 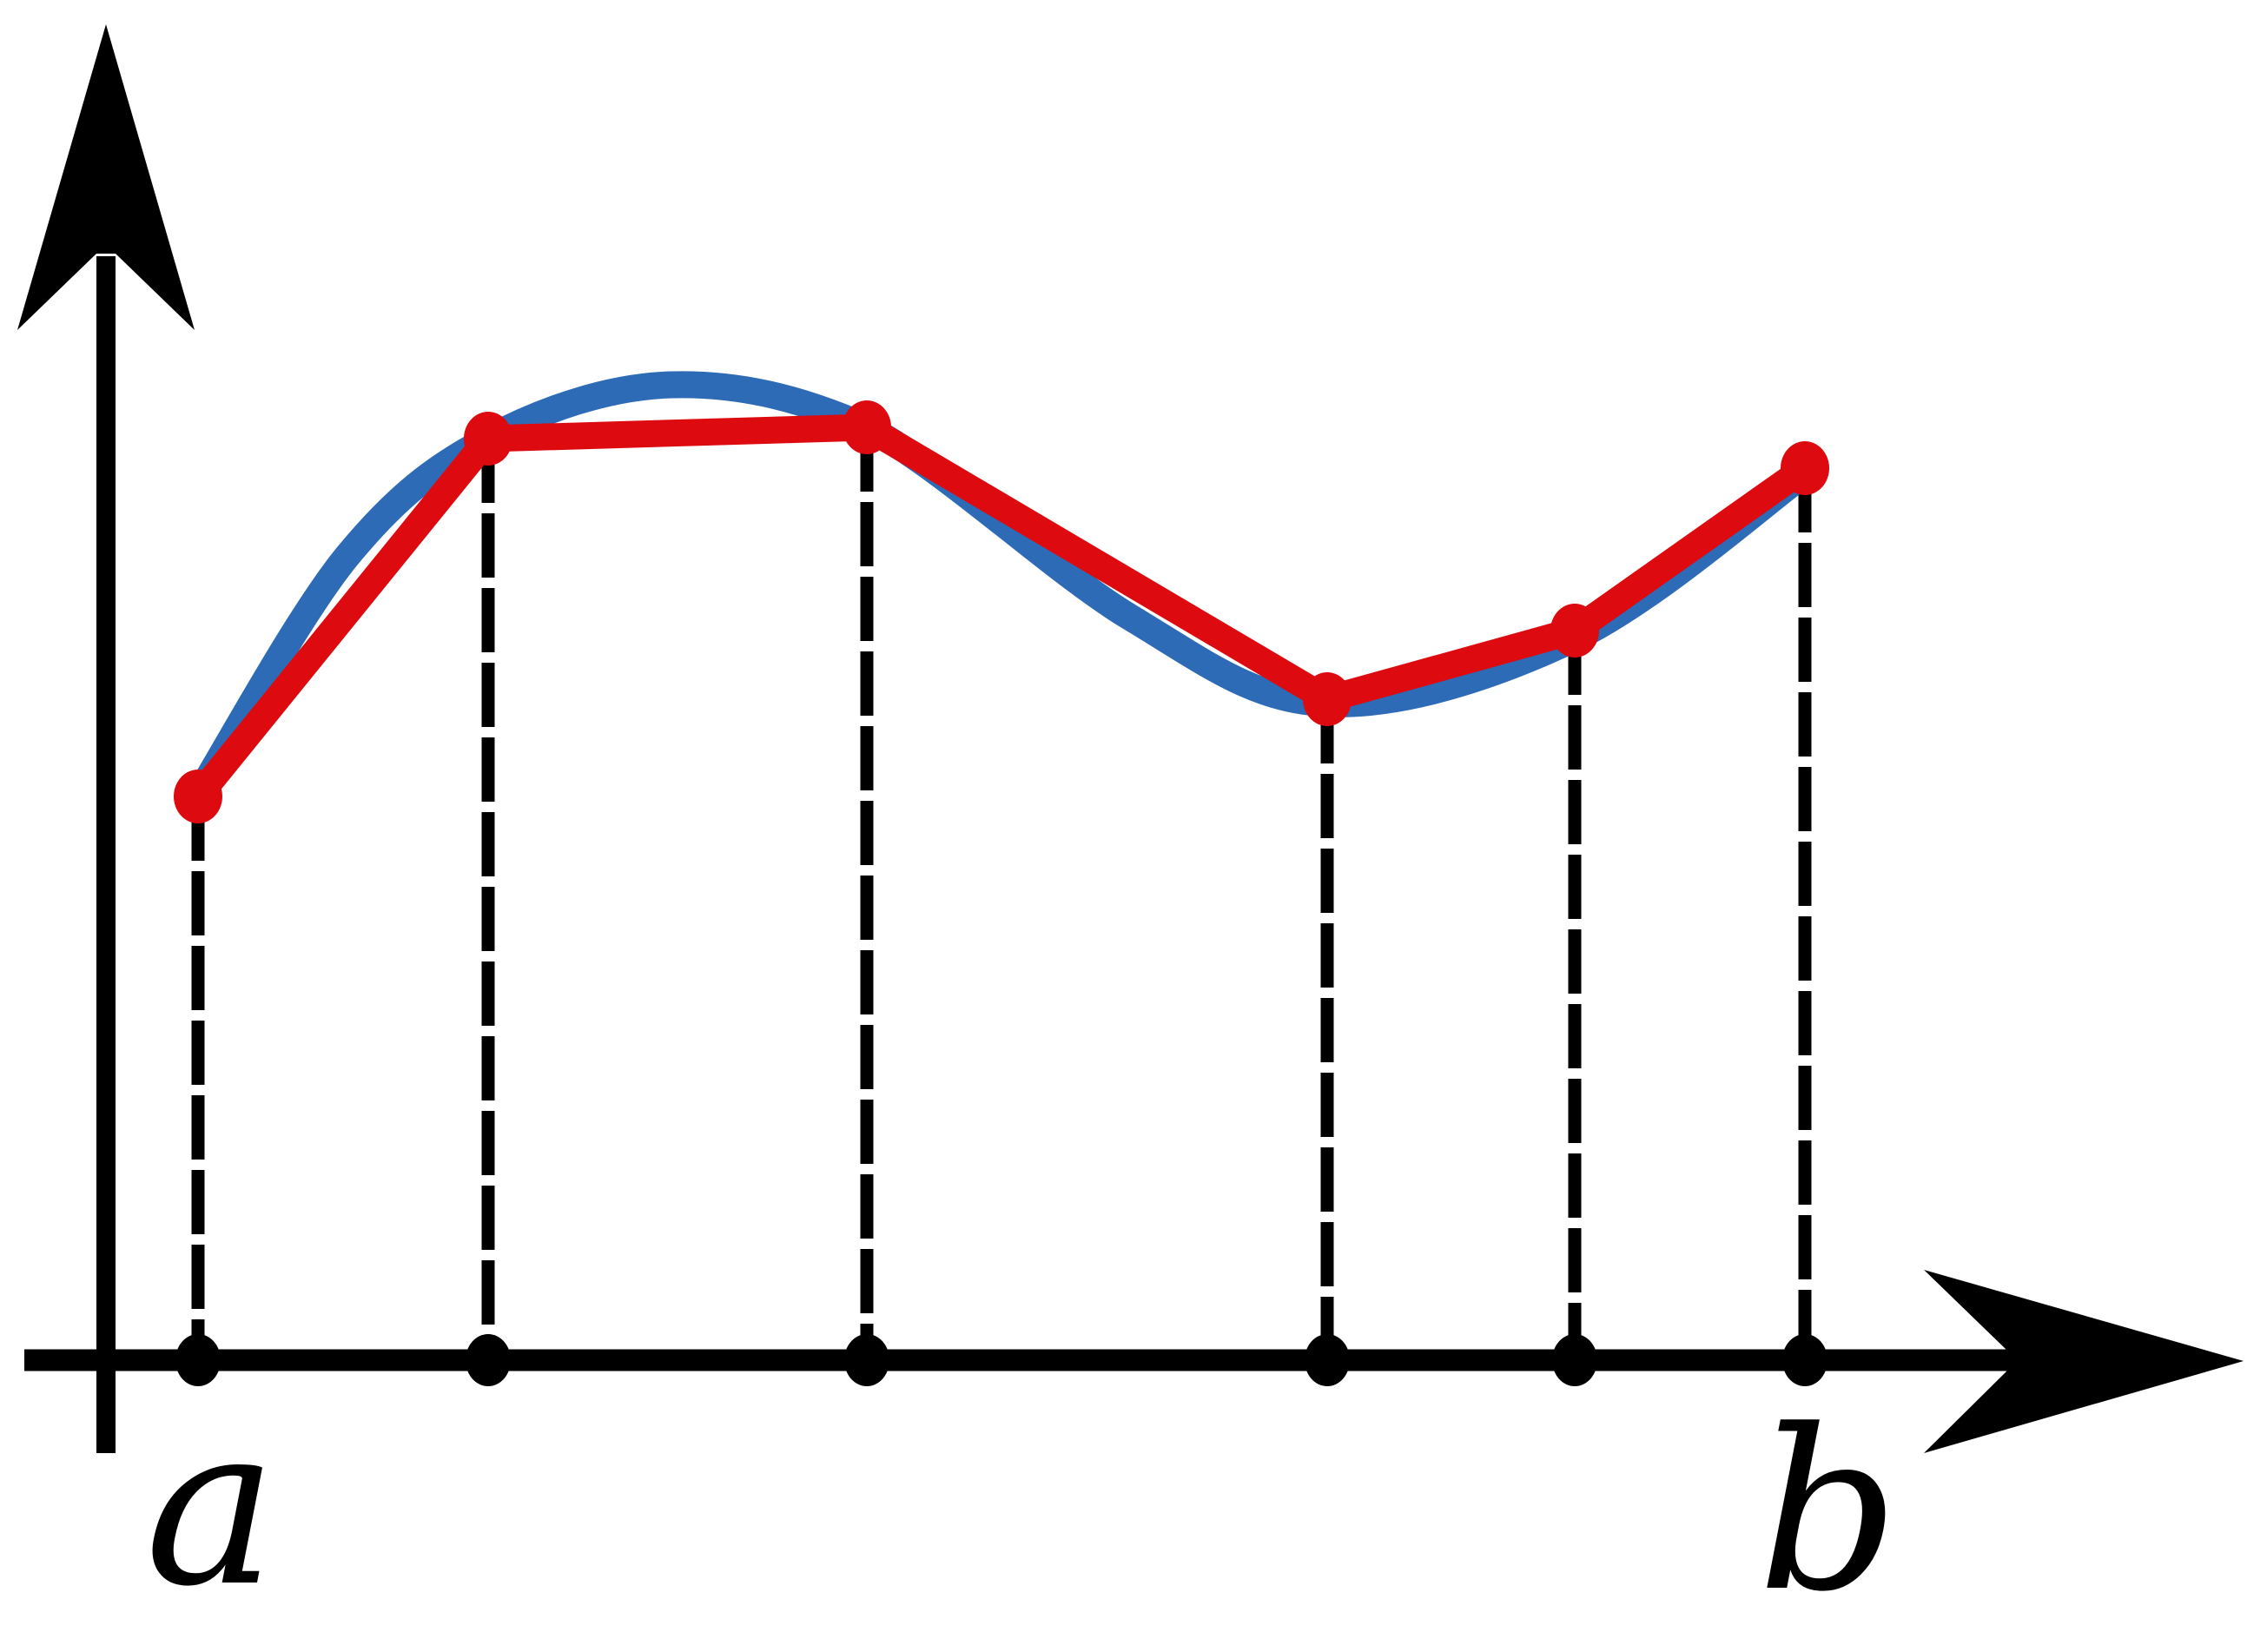 What do you see at coordinates (1828, 1512) in the screenshot?
I see `x-axis-label-b: b` at bounding box center [1828, 1512].